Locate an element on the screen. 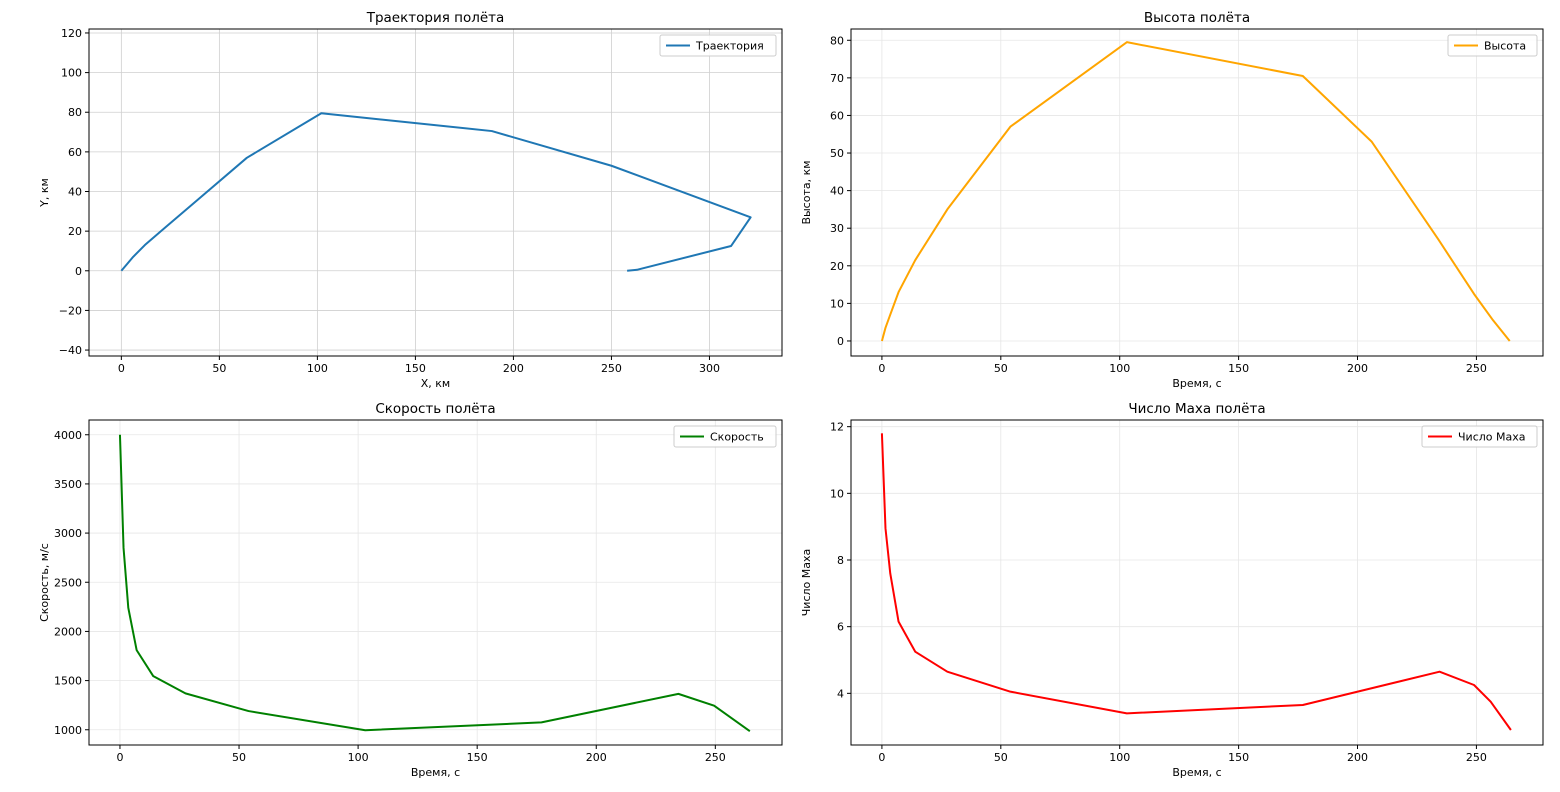  y-tick-label: 1500 is located at coordinates (68, 681).